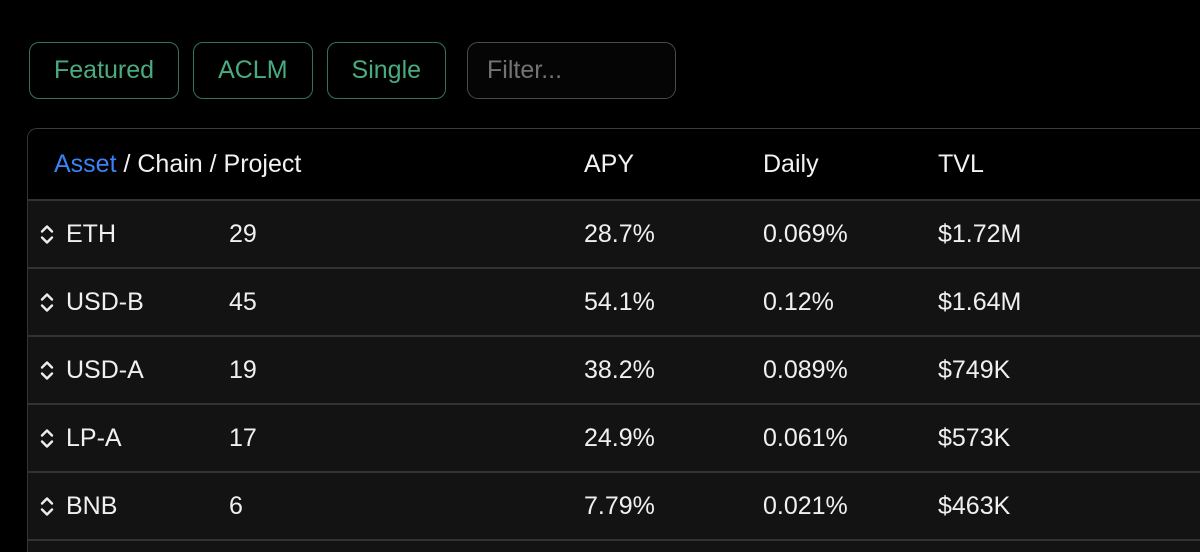 The height and width of the screenshot is (552, 1200). Describe the element at coordinates (209, 163) in the screenshot. I see `chain-project-header-label: / Chain / Project` at that location.